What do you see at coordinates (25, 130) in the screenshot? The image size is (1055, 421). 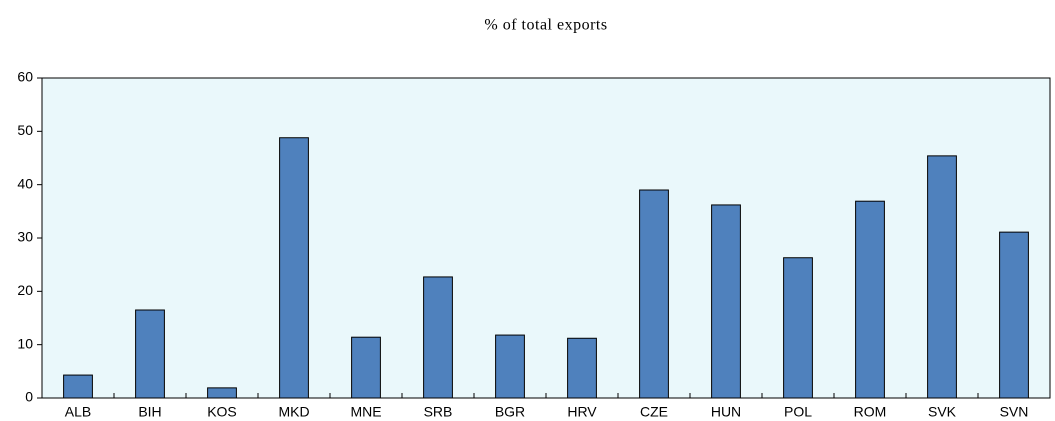 I see `y-tick-label: 50` at bounding box center [25, 130].